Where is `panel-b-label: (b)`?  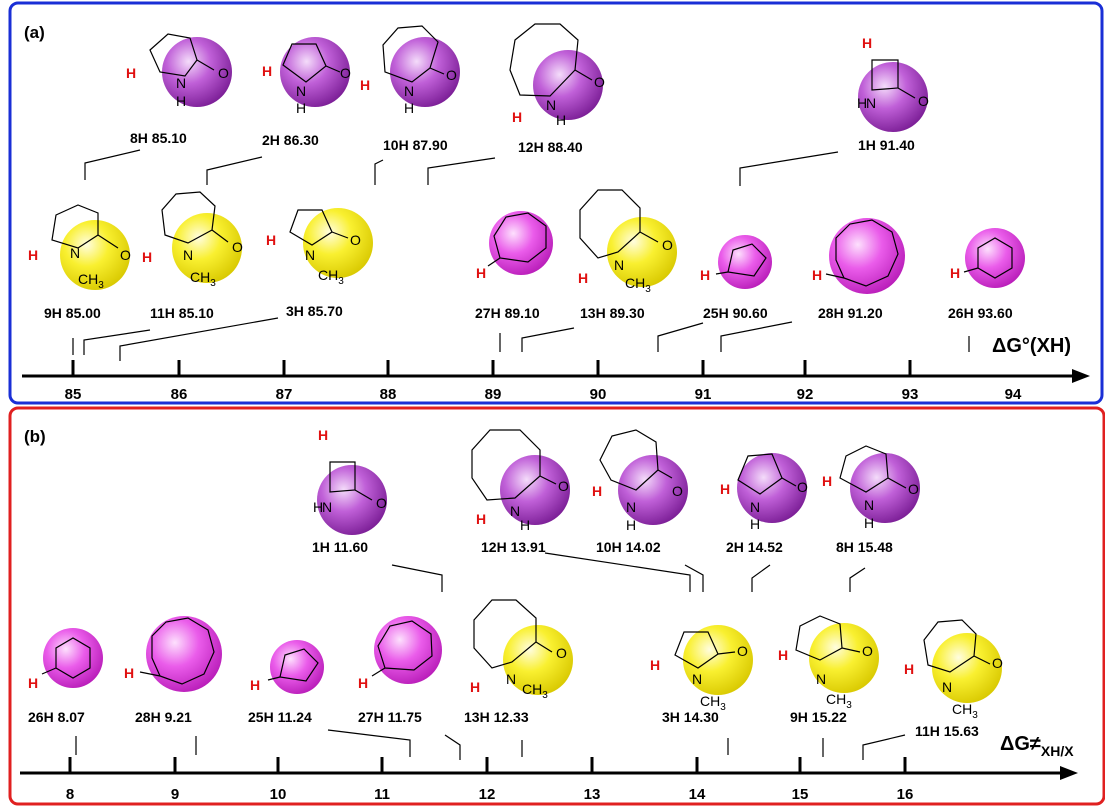 panel-b-label: (b) is located at coordinates (35, 436).